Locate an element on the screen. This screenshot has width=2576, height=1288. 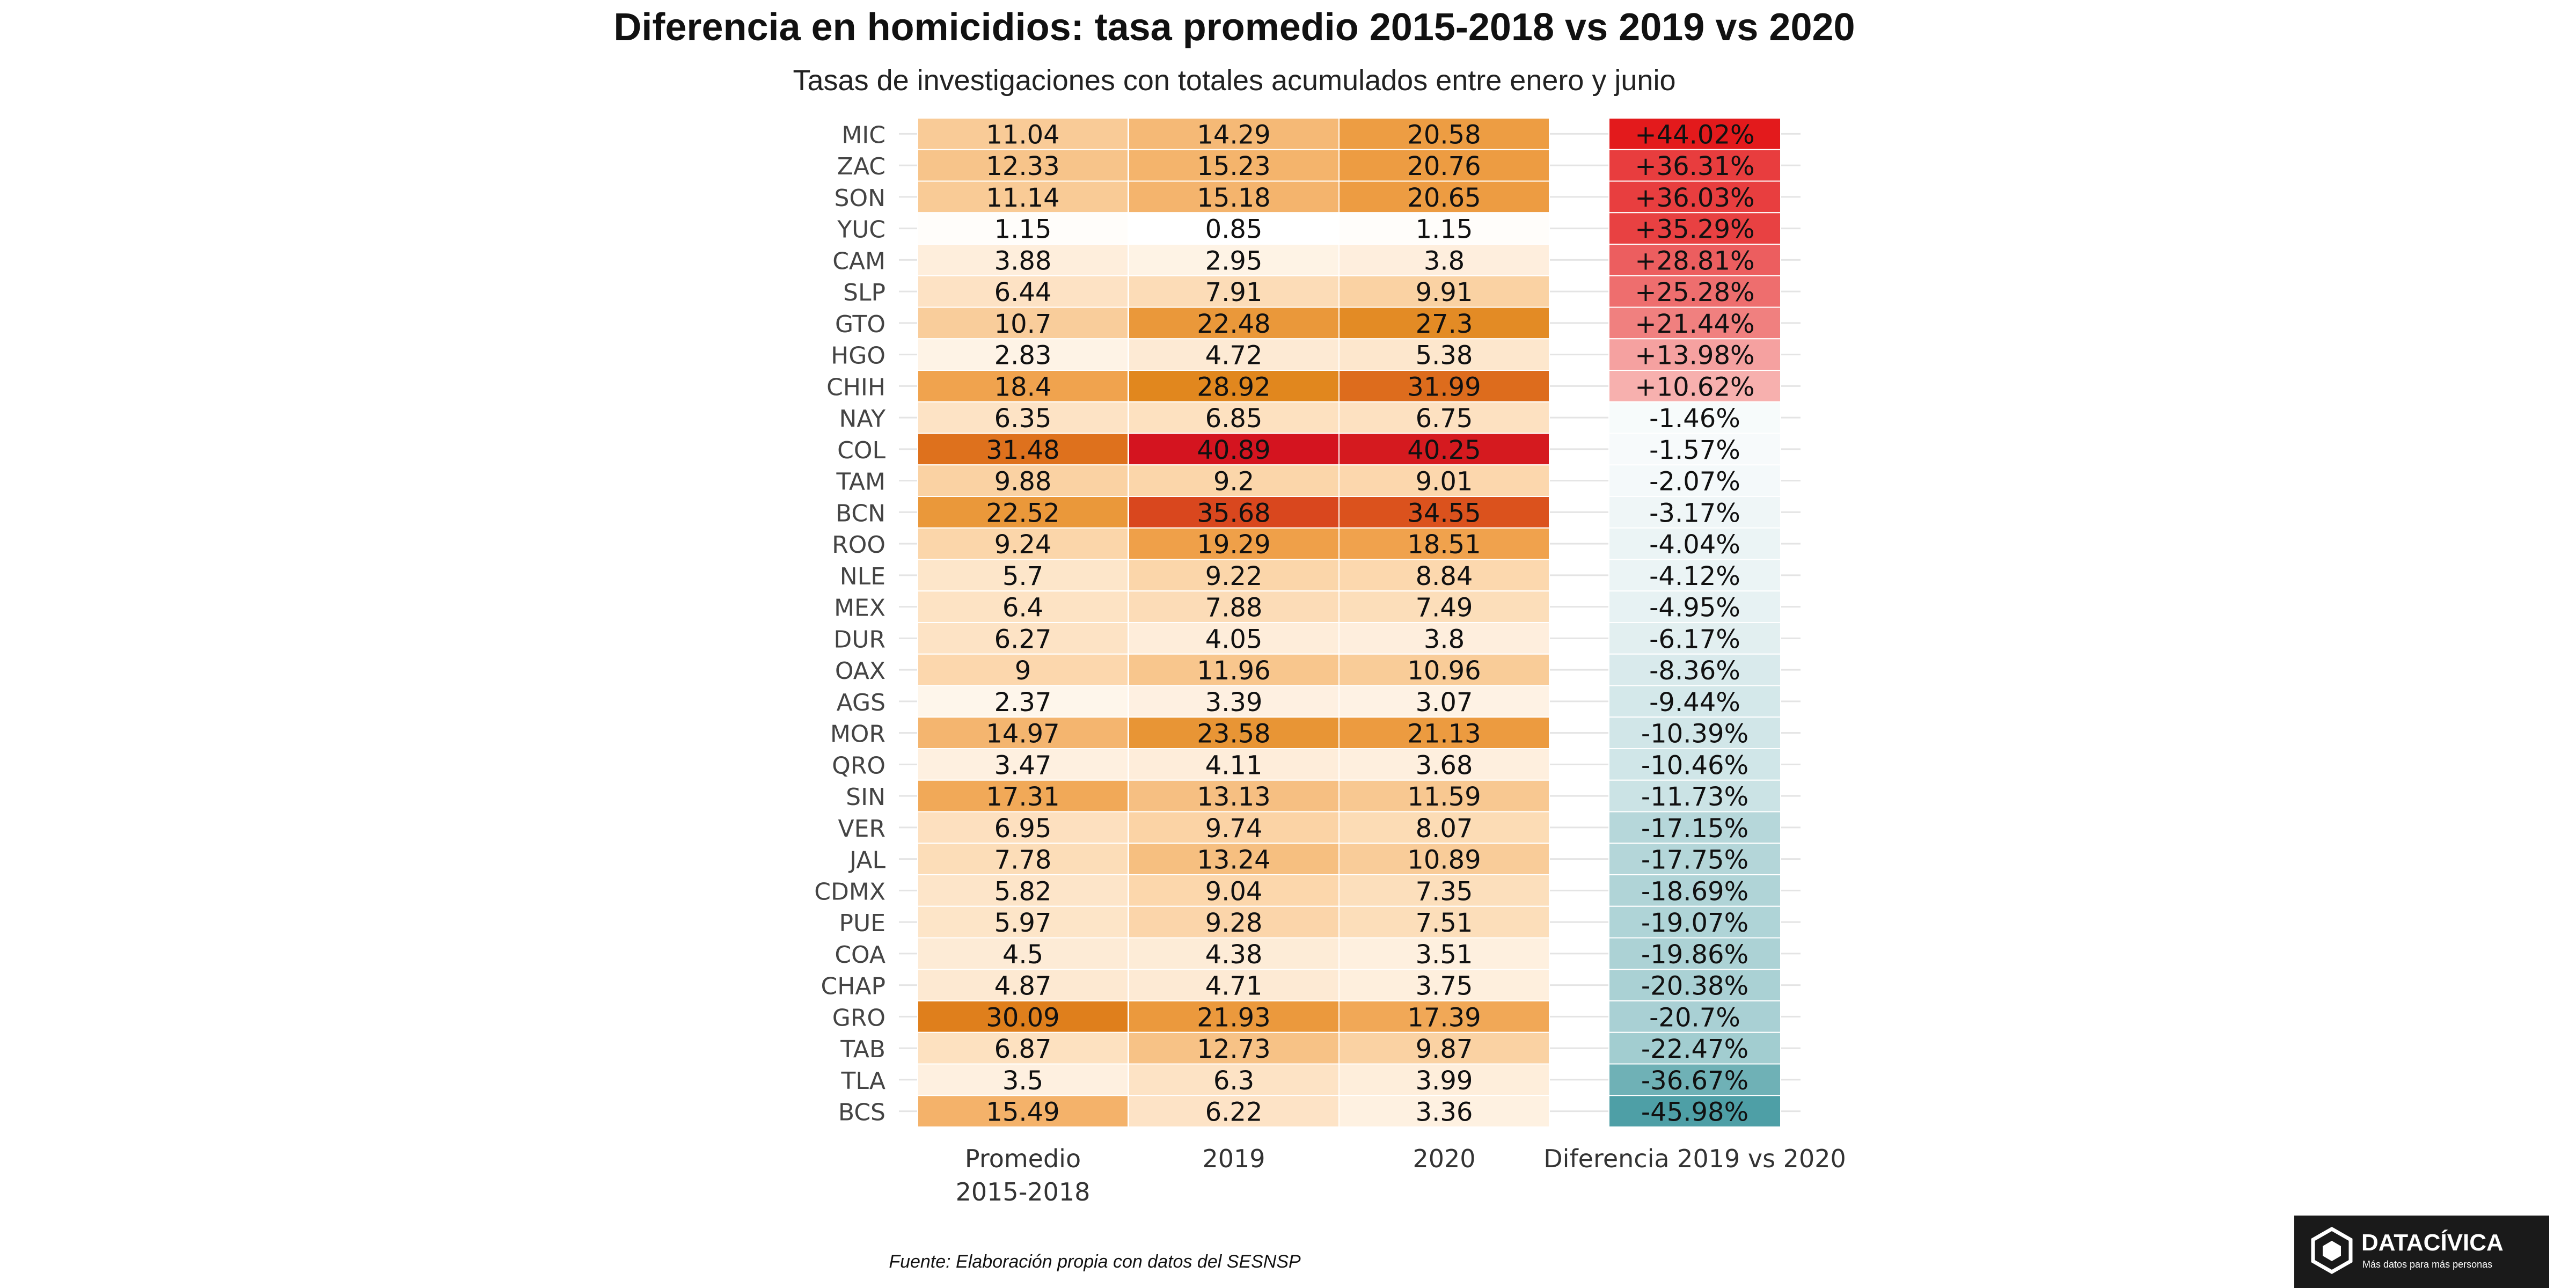
diff-value-label: +44.02% is located at coordinates (1694, 135).